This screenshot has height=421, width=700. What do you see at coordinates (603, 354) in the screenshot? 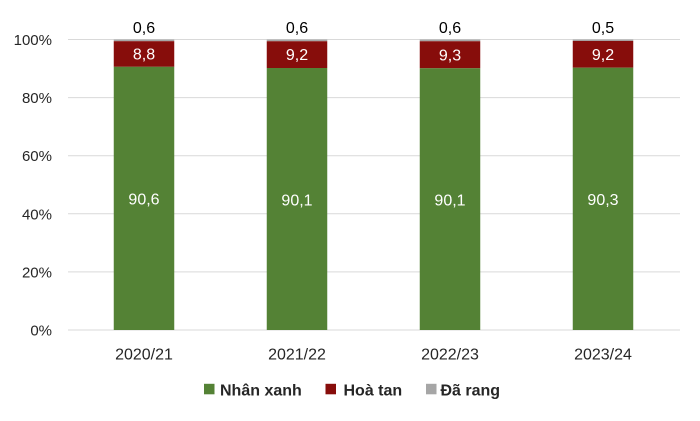
I see `svg-text: 2023/24` at bounding box center [603, 354].